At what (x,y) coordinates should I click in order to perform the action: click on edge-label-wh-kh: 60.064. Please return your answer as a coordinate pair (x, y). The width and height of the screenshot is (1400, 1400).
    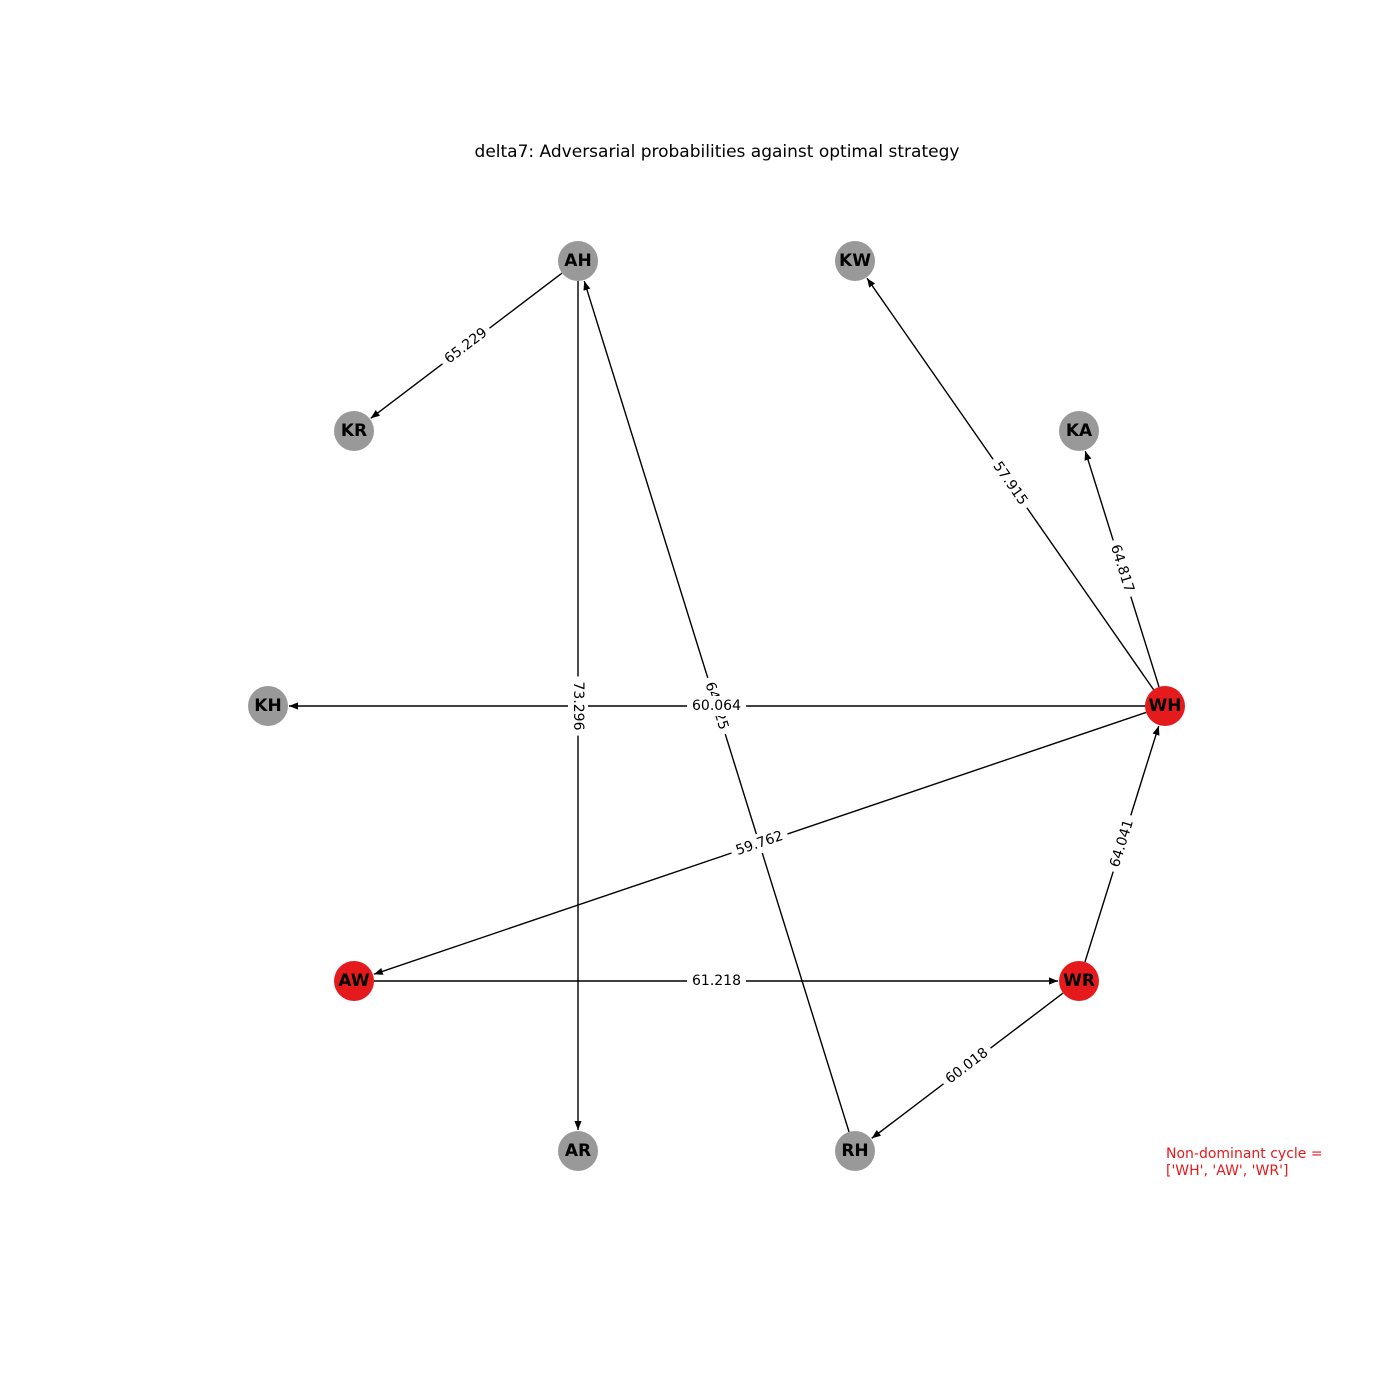
    Looking at the image, I should click on (717, 706).